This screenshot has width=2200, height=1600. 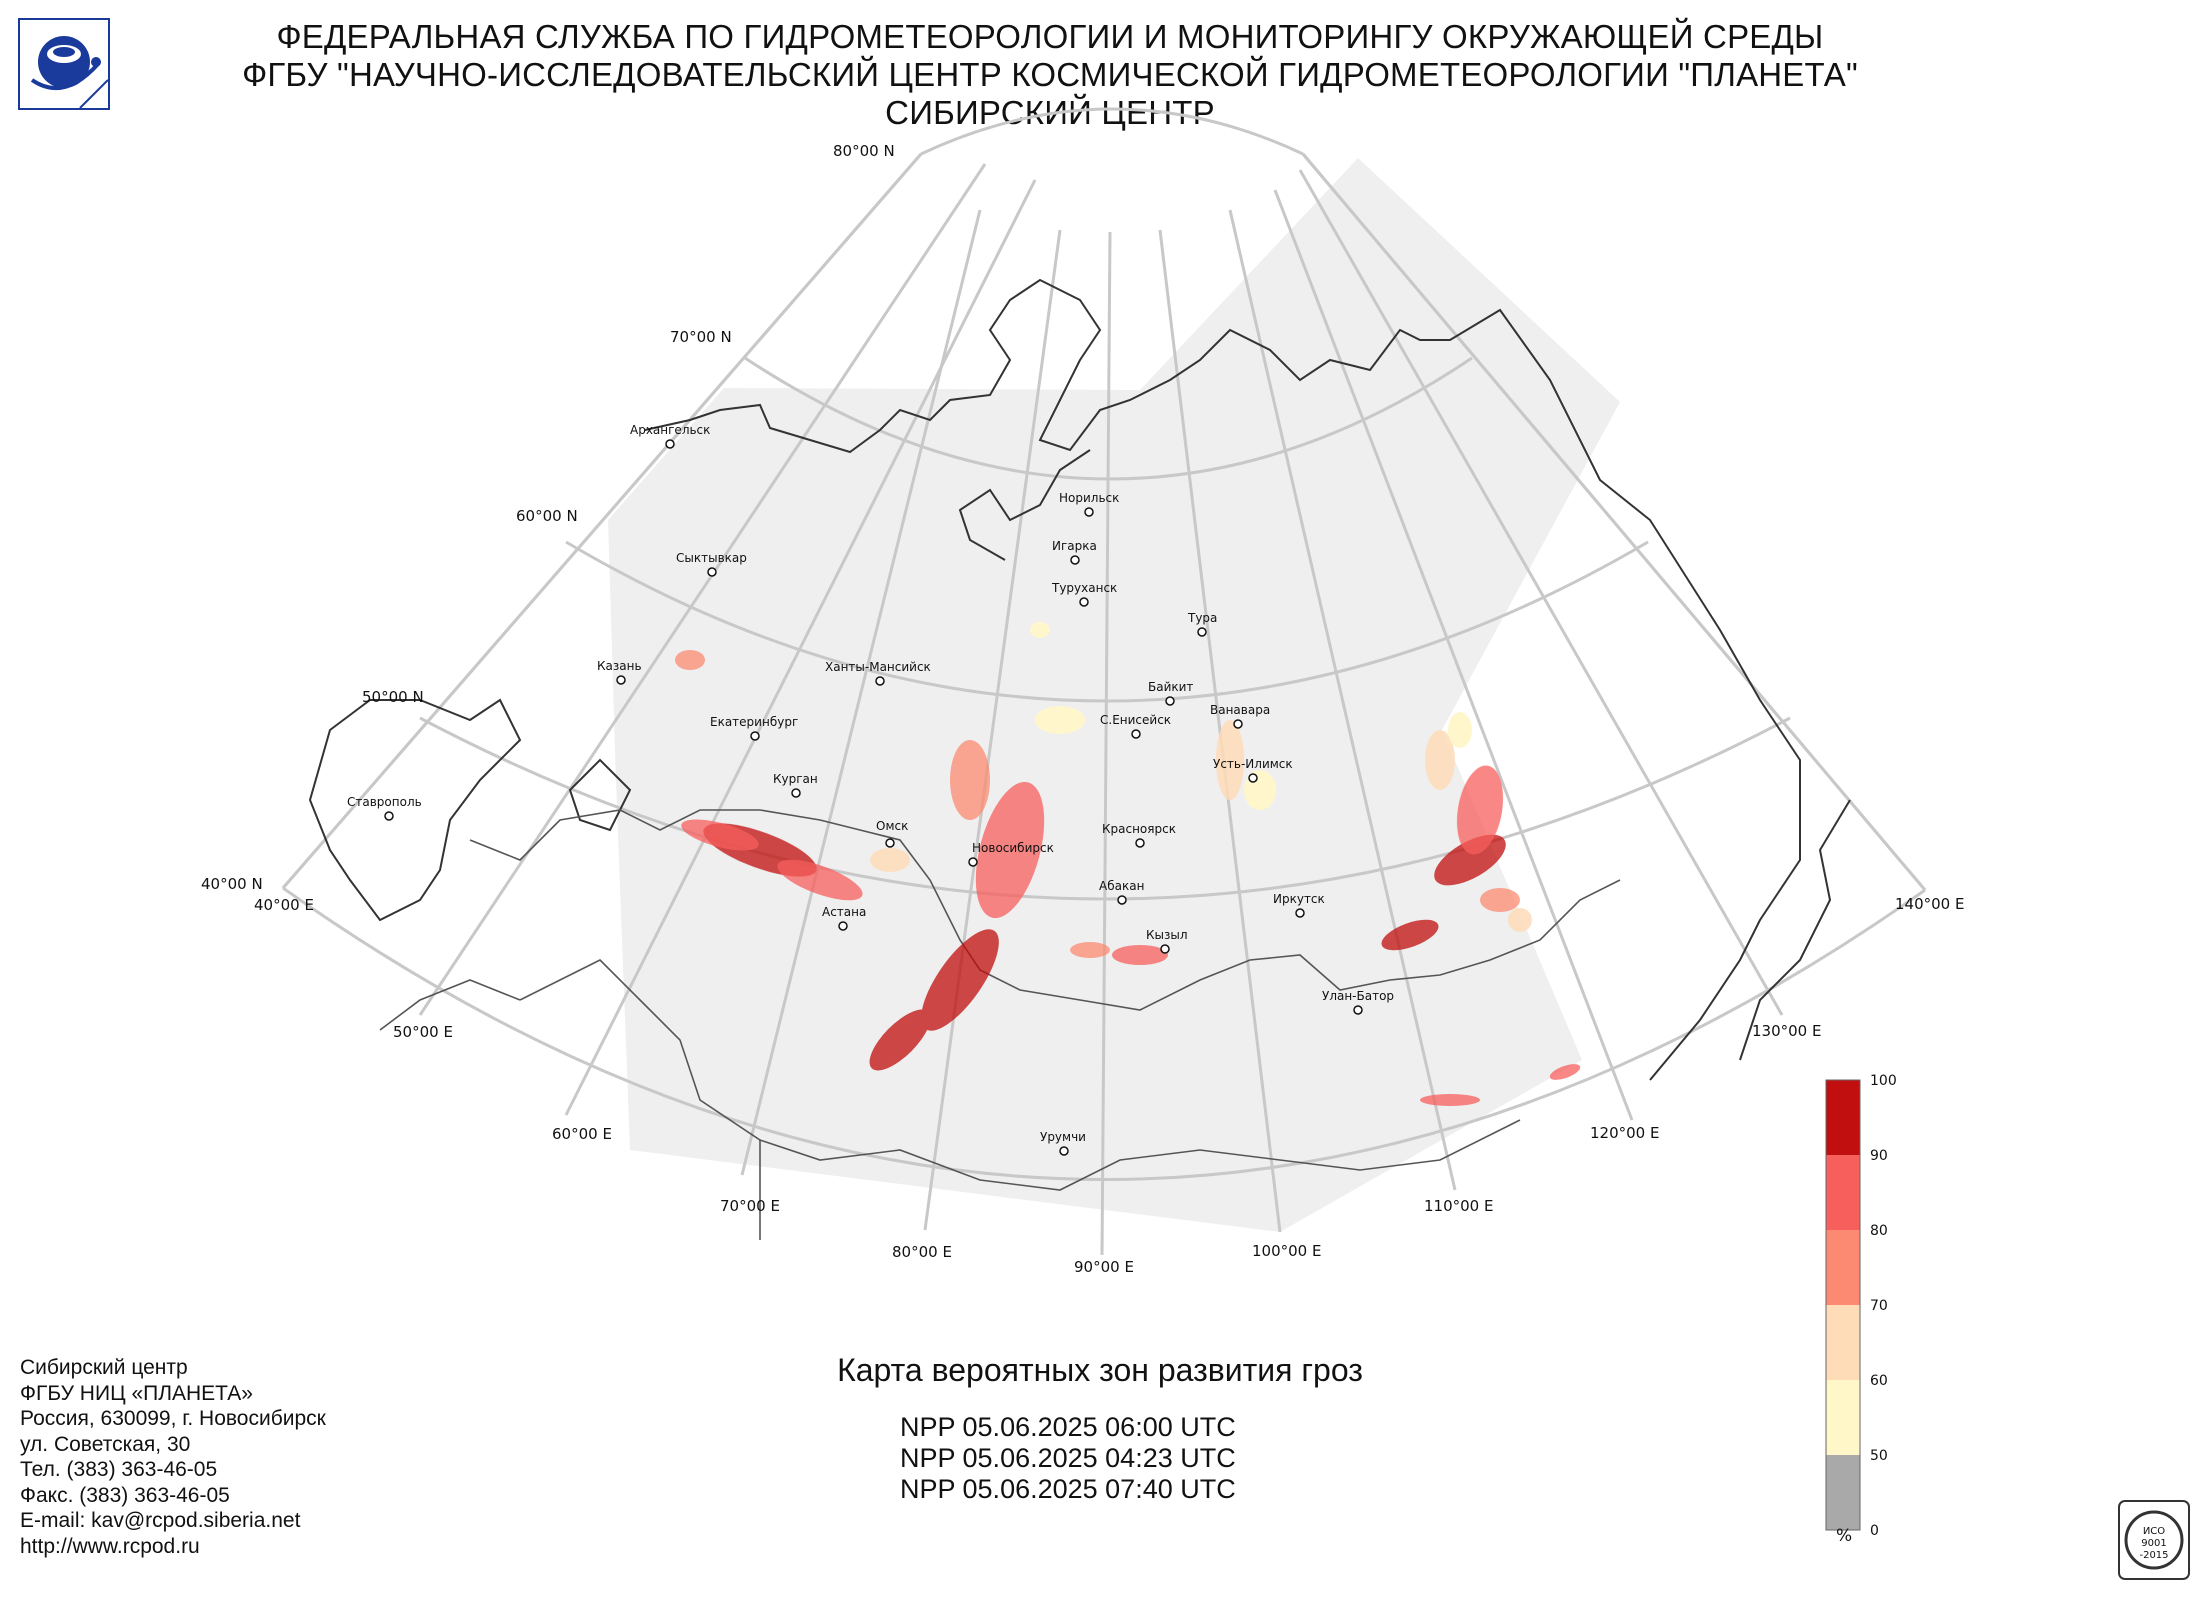 What do you see at coordinates (104, 1367) in the screenshot?
I see `contact-line-1: Сибирский центр` at bounding box center [104, 1367].